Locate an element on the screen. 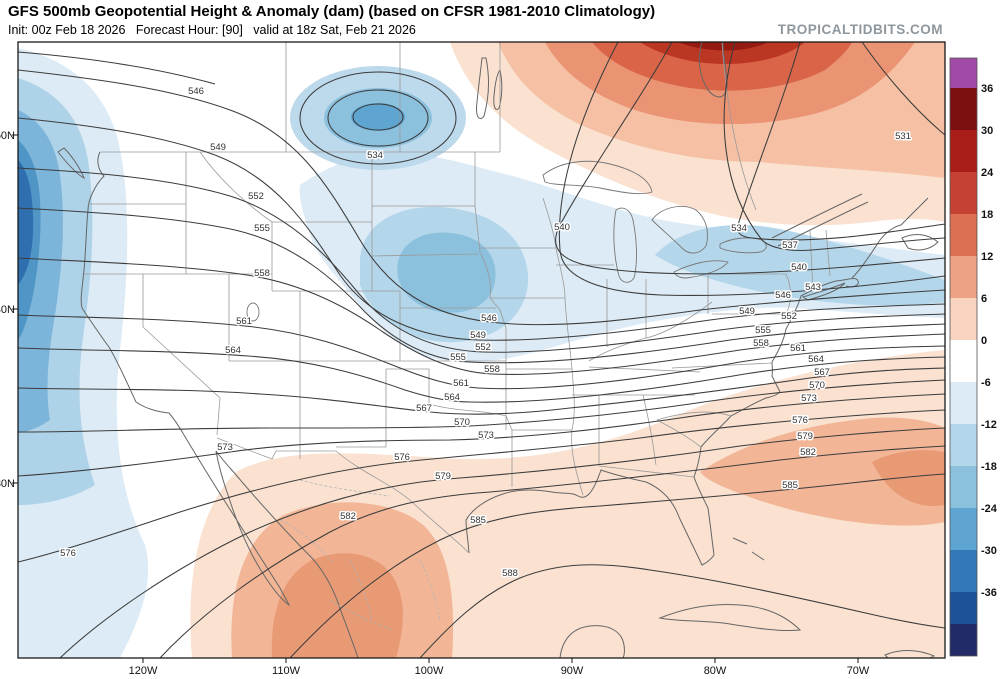 This screenshot has height=679, width=1000. contour-564-path is located at coordinates (481, 375).